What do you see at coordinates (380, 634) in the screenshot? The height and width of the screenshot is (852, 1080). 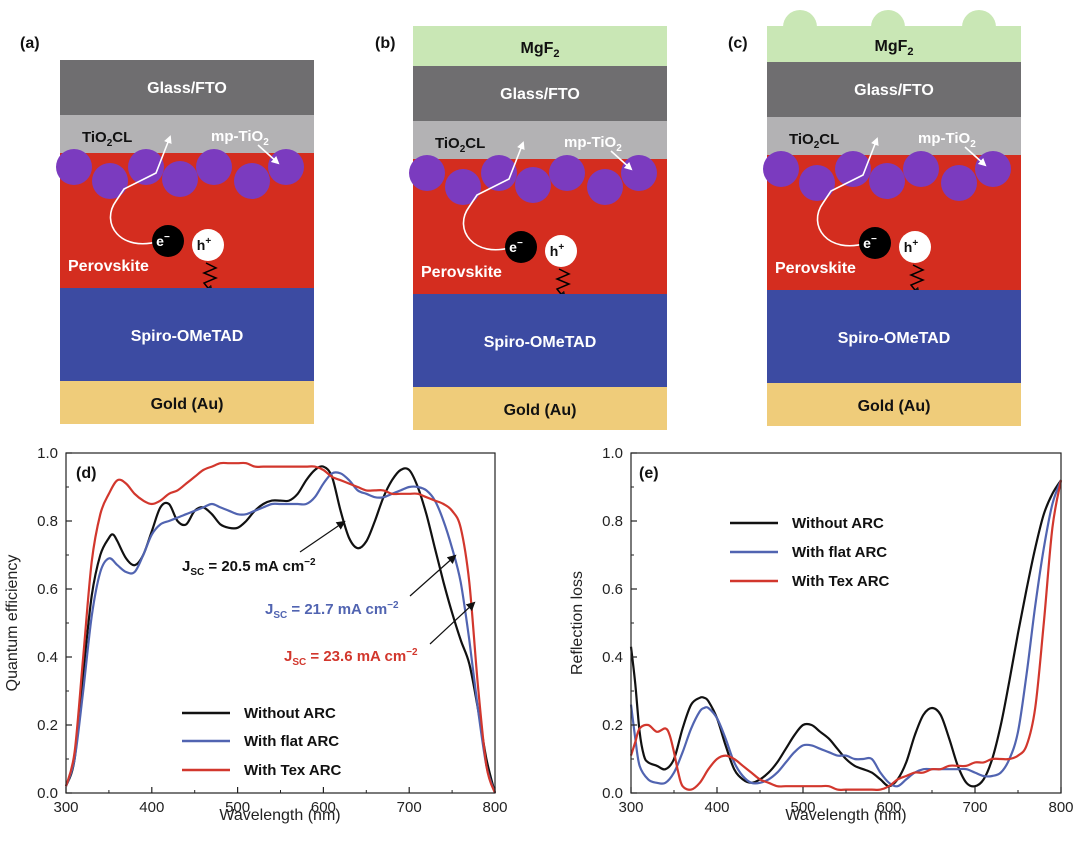 I see `jsc-annotation-tex: JSC = 23.6 mA cm−2` at bounding box center [380, 634].